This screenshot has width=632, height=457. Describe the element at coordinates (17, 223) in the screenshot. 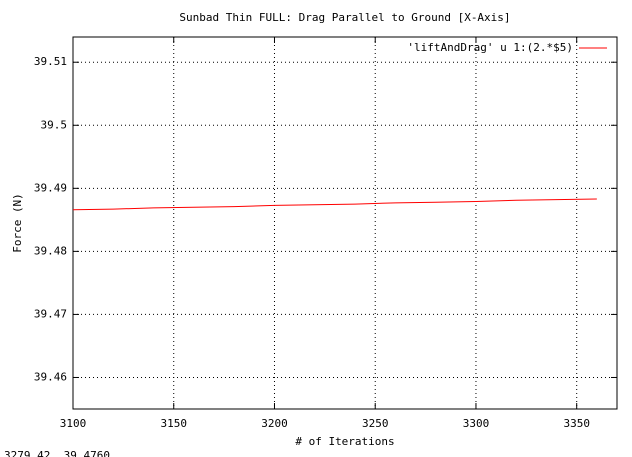

I see `y-axis-label: Force (N)` at that location.